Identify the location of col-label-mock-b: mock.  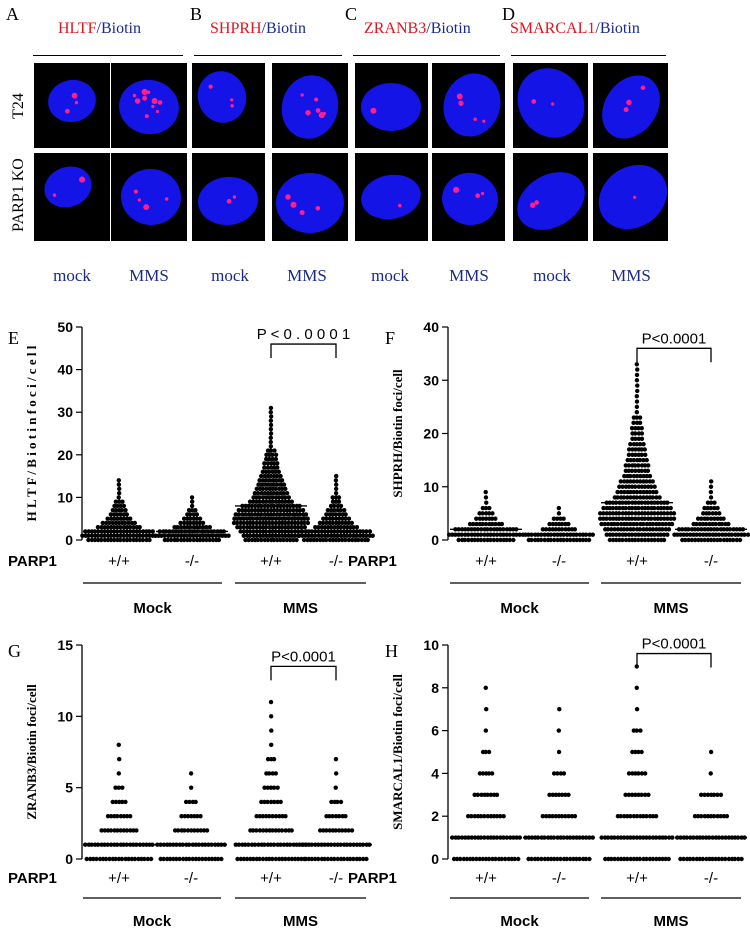
(230, 275).